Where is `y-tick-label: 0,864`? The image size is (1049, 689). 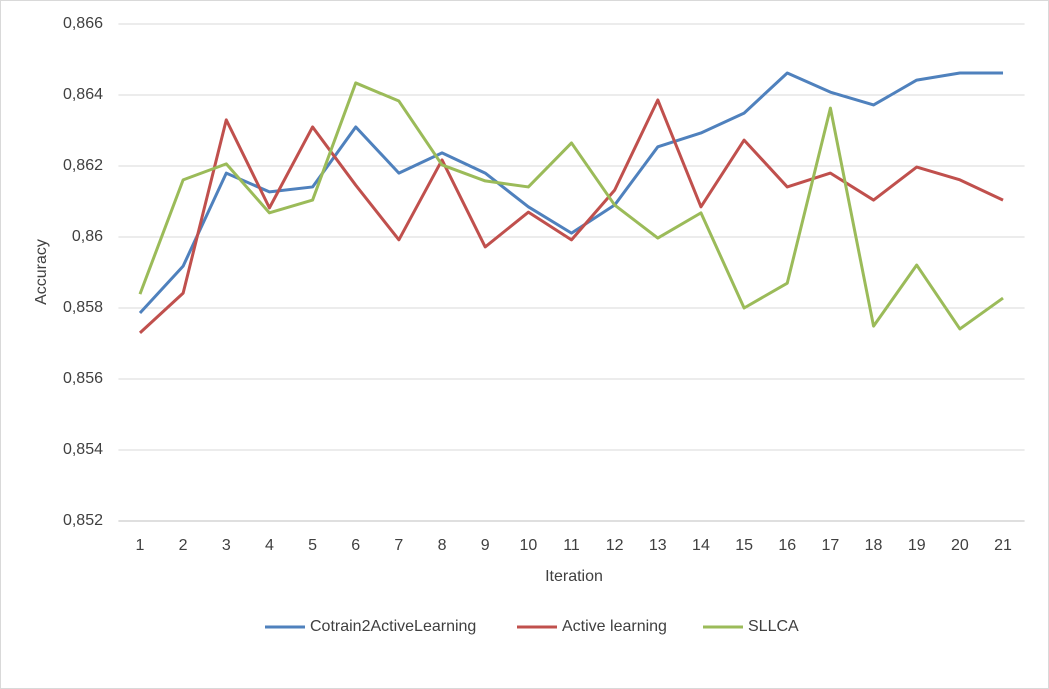 y-tick-label: 0,864 is located at coordinates (83, 94).